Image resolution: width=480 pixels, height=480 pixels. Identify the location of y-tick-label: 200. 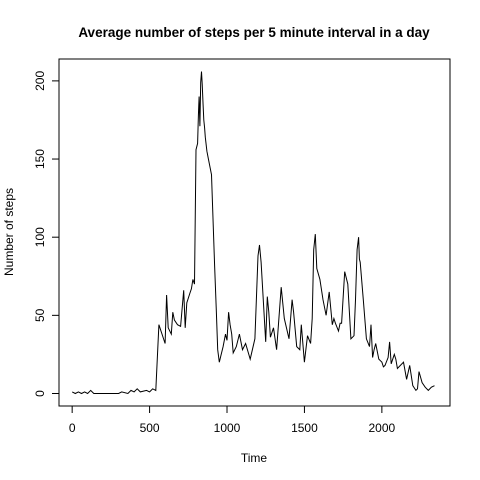
(40, 81).